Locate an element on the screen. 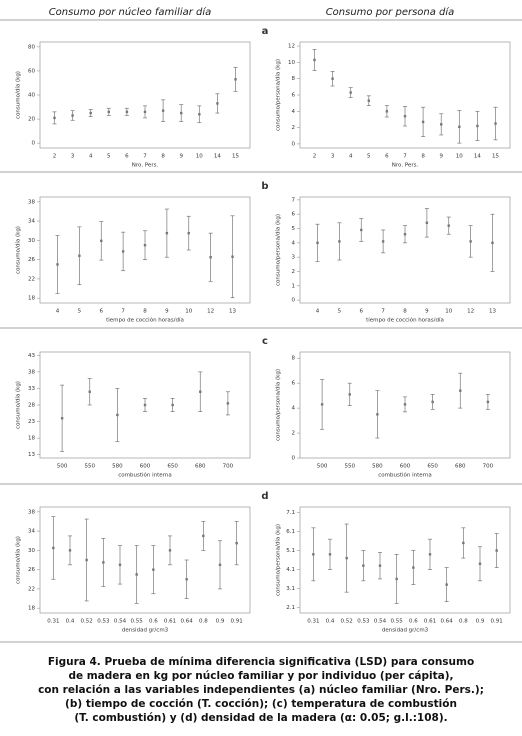 The width and height of the screenshot is (522, 736). x-tick-label: 0.4 is located at coordinates (70, 622).